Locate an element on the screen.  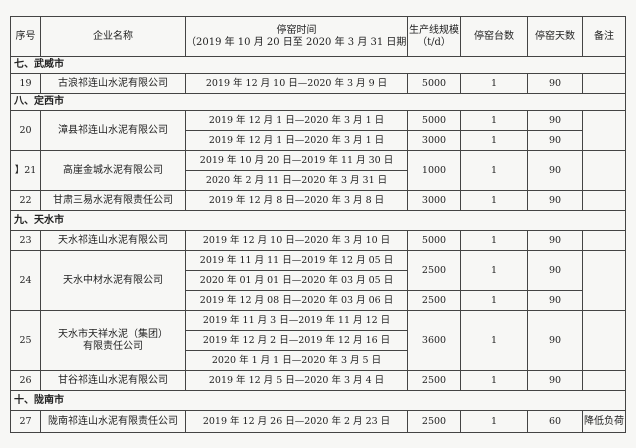
company-name: 天水市天祥水泥（集团） 有限责任公司 is located at coordinates (113, 340).